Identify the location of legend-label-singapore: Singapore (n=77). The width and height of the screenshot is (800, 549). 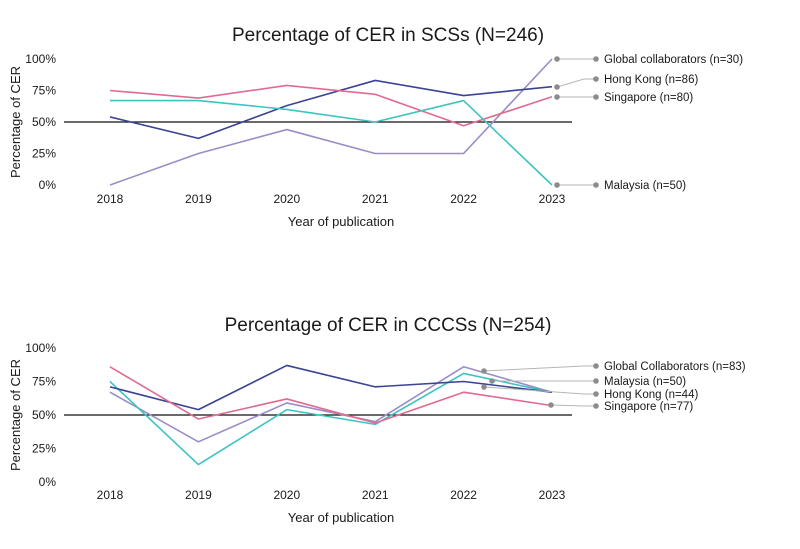
(648, 407).